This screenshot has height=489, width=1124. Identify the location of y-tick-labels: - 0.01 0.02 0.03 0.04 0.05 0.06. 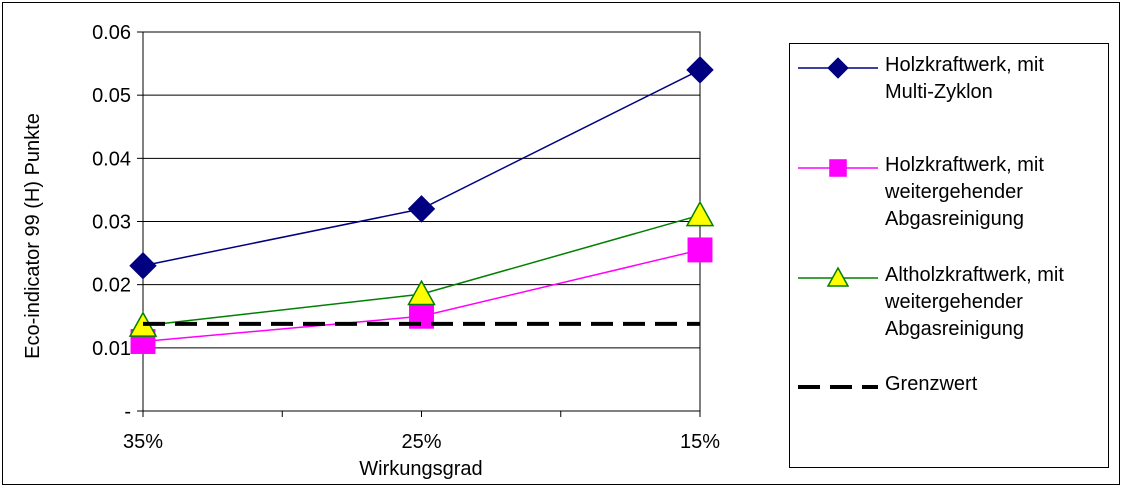
(111, 222).